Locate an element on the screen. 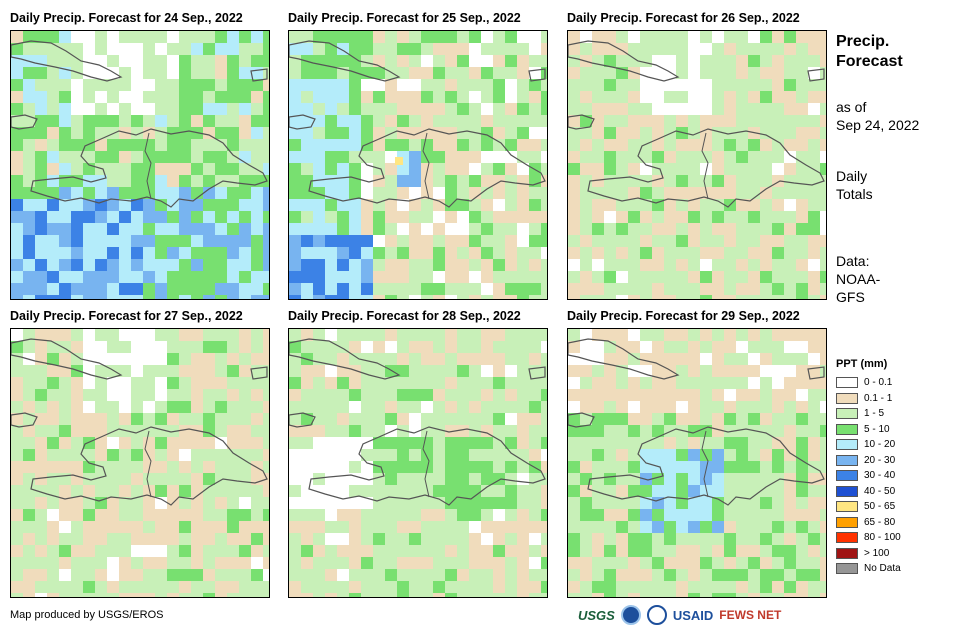 Image resolution: width=970 pixels, height=635 pixels. legend-label: 65 - 80 is located at coordinates (880, 522).